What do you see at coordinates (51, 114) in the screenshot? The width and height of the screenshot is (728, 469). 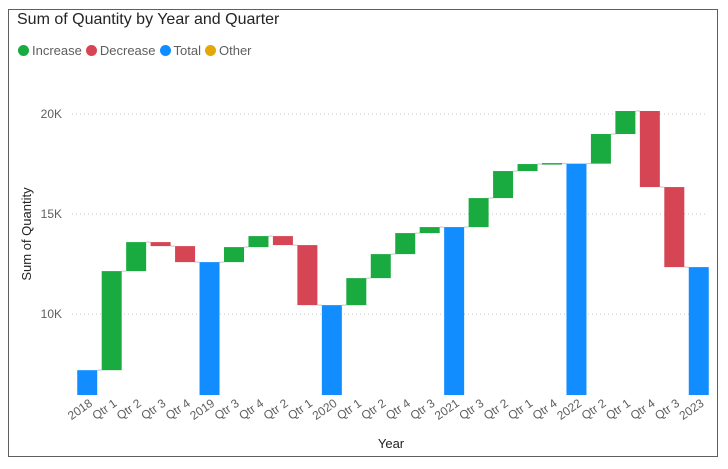 I see `y-tick-label: 20K` at bounding box center [51, 114].